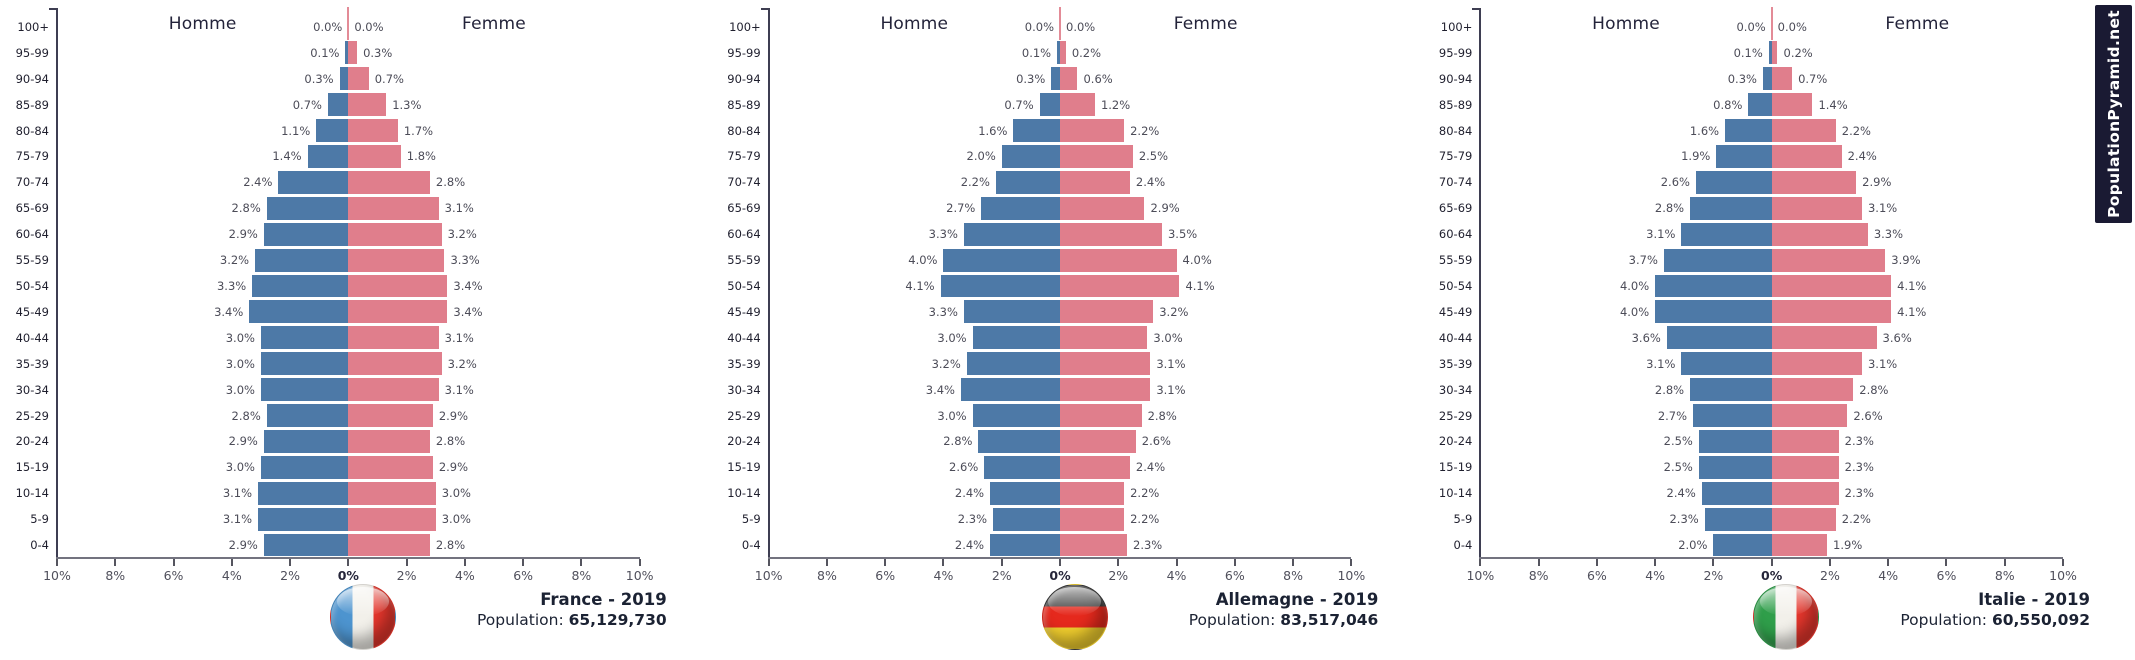  What do you see at coordinates (1751, 467) in the screenshot?
I see `pyramid-row-15-19: 15-19 2.5% 2.3%` at bounding box center [1751, 467].